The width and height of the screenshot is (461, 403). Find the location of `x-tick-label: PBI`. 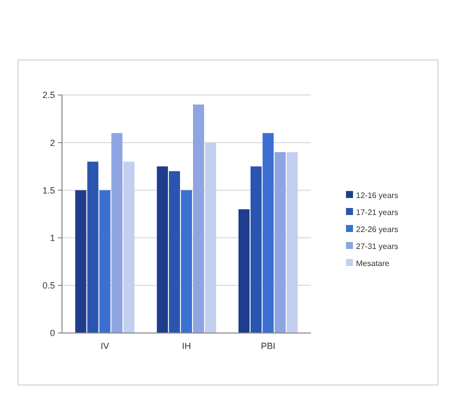

x-tick-label: PBI is located at coordinates (268, 346).